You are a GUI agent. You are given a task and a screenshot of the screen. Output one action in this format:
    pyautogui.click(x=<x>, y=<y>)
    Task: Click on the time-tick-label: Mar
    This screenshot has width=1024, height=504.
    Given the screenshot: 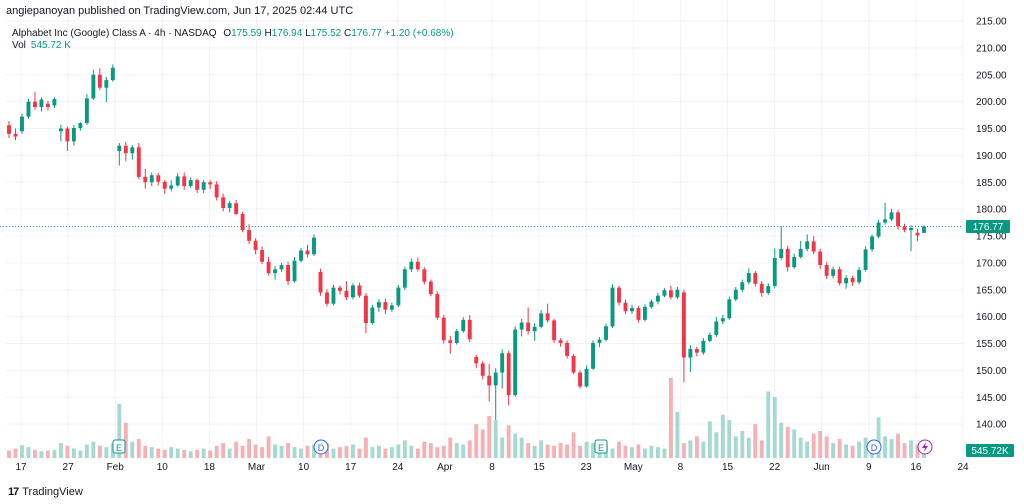 What is the action you would take?
    pyautogui.click(x=257, y=467)
    